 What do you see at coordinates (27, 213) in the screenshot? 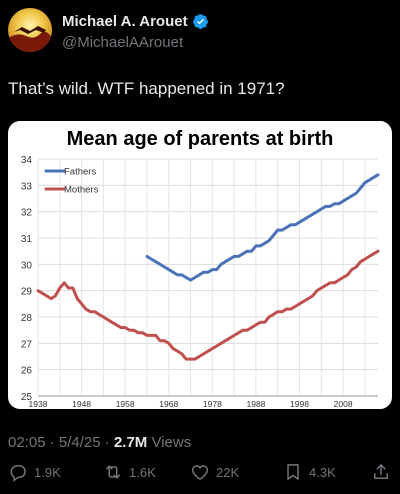
I see `y-tick-label: 32` at bounding box center [27, 213].